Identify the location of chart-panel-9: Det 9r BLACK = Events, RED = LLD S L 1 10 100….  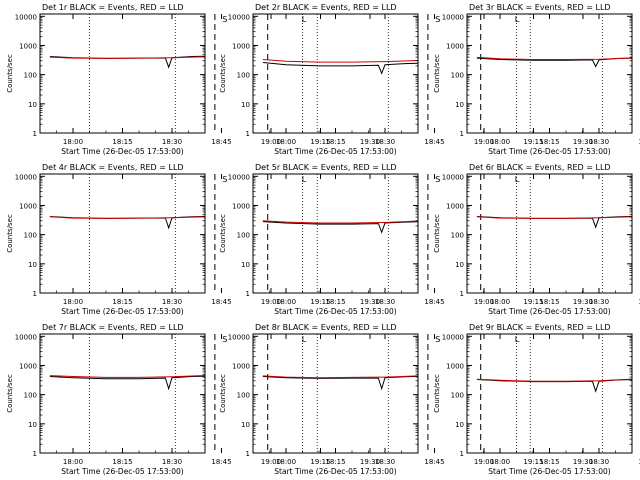
(536, 399).